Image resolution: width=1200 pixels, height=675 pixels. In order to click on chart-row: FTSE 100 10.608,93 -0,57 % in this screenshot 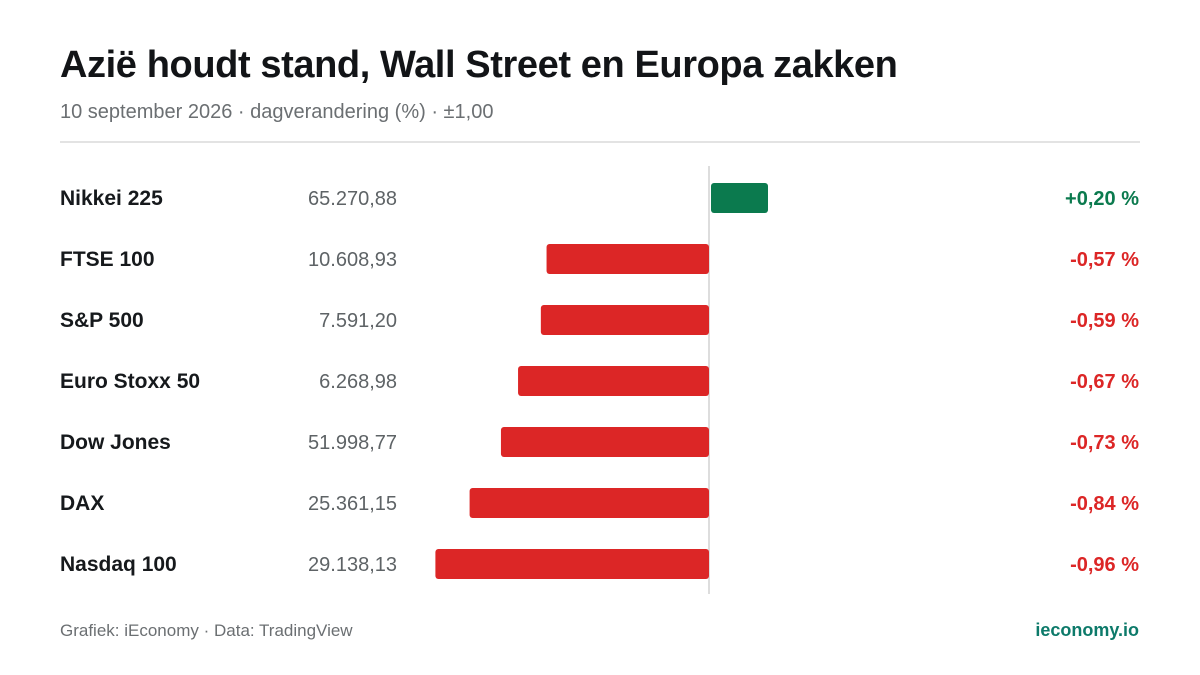, I will do `click(599, 259)`.